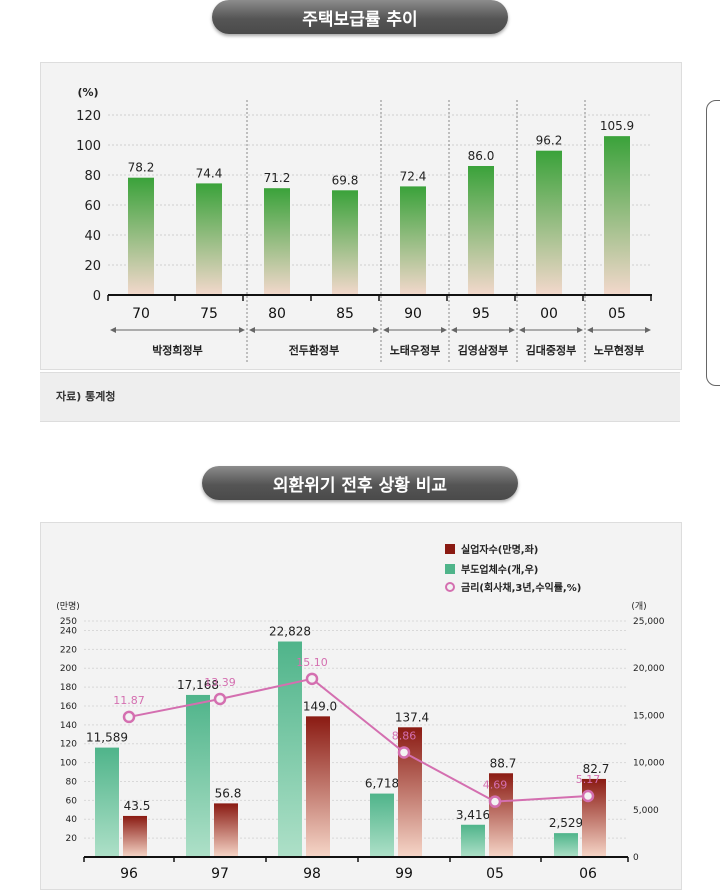 Image resolution: width=720 pixels, height=891 pixels. Describe the element at coordinates (360, 17) in the screenshot. I see `chart1-title: 주택보급률 추이` at that location.